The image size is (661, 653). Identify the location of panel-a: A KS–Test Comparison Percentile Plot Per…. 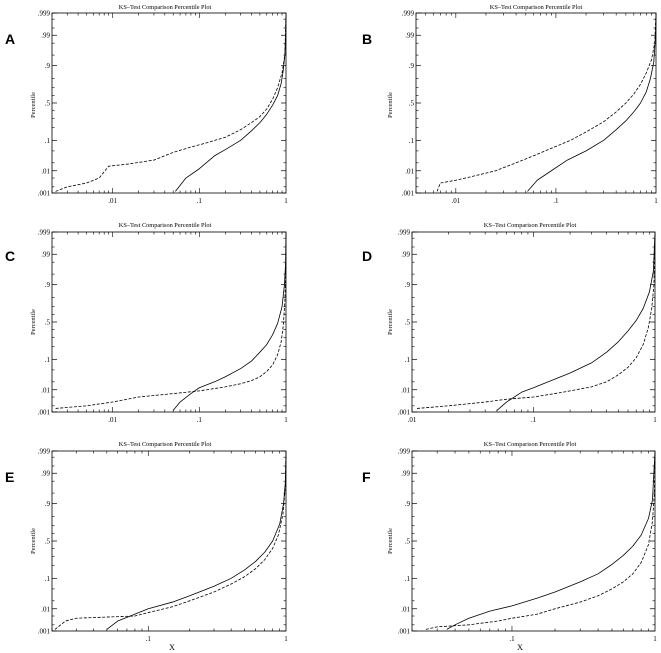
(146, 104).